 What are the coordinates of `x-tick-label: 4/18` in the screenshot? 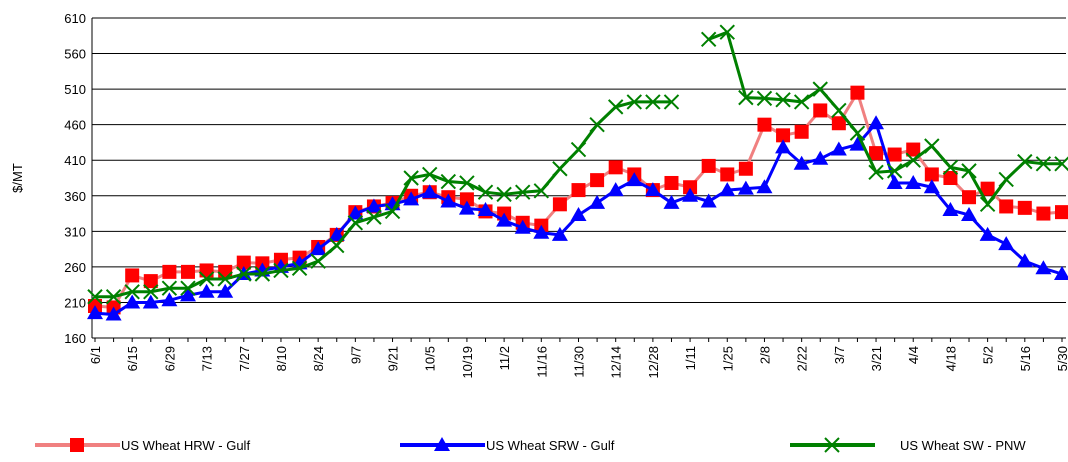 It's located at (950, 358).